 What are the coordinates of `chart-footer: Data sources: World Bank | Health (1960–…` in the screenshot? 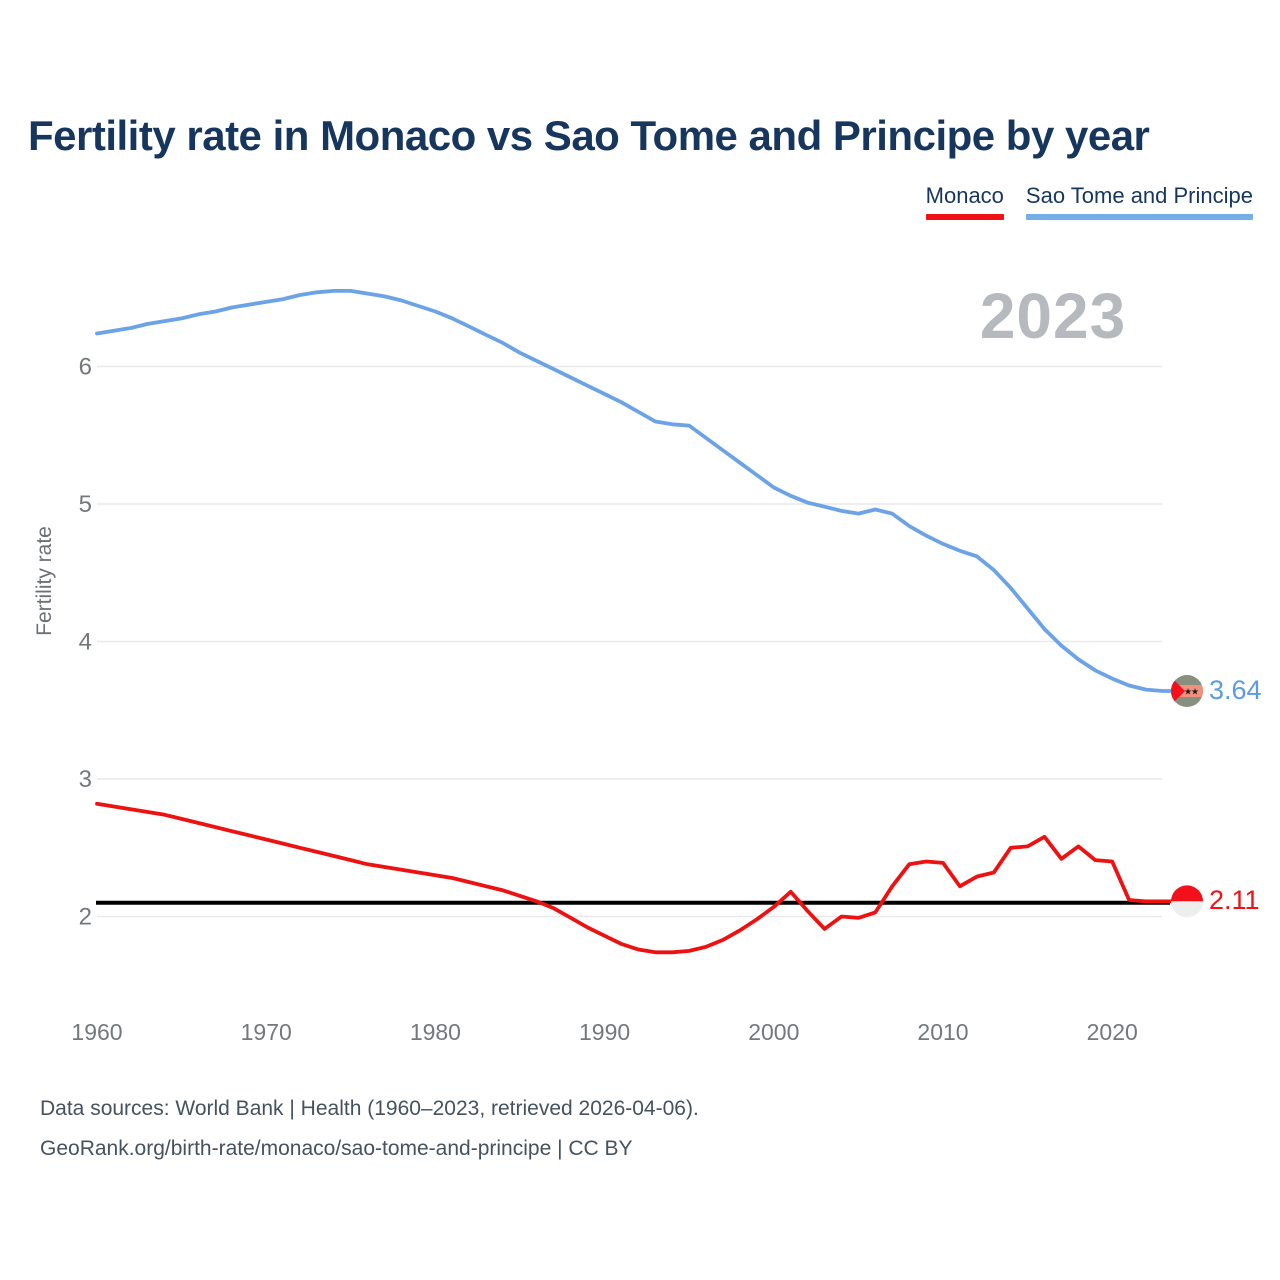 It's located at (369, 1129).